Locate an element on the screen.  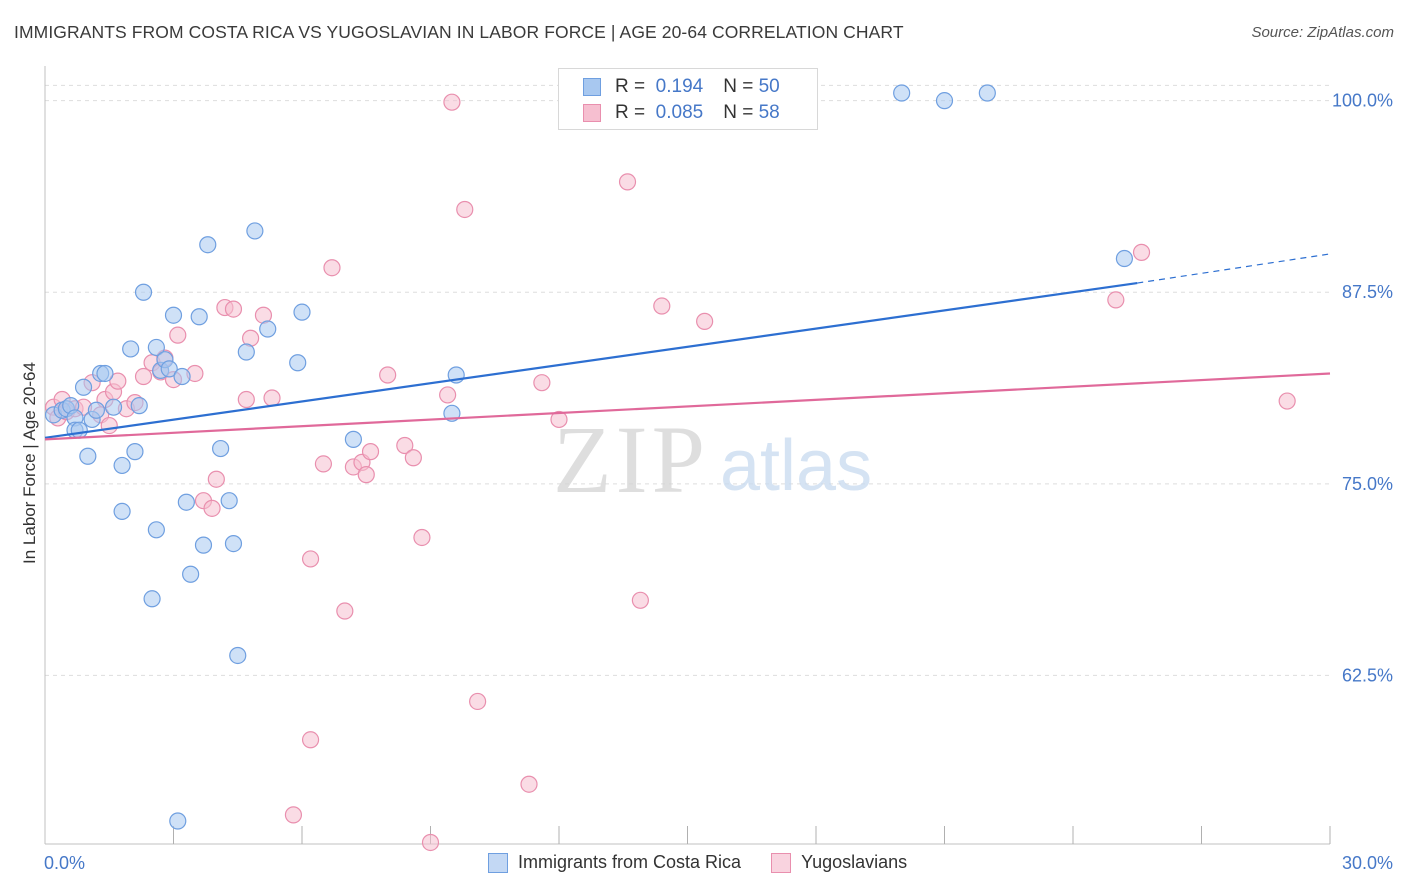
bottom-legend-label: Yugoslavians is located at coordinates (854, 862).